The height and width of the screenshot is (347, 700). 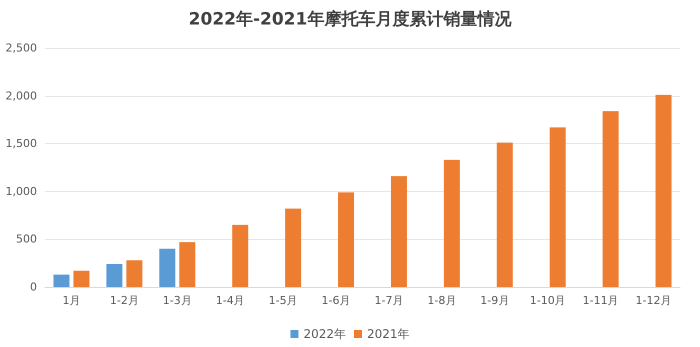 What do you see at coordinates (548, 300) in the screenshot?
I see `x-tick-label: 1-10月` at bounding box center [548, 300].